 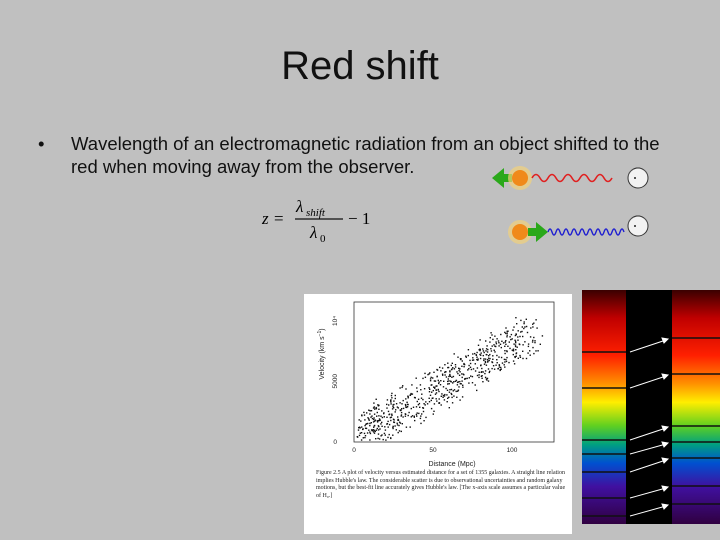 I want to click on y-tick-label: 10⁴, so click(x=335, y=321).